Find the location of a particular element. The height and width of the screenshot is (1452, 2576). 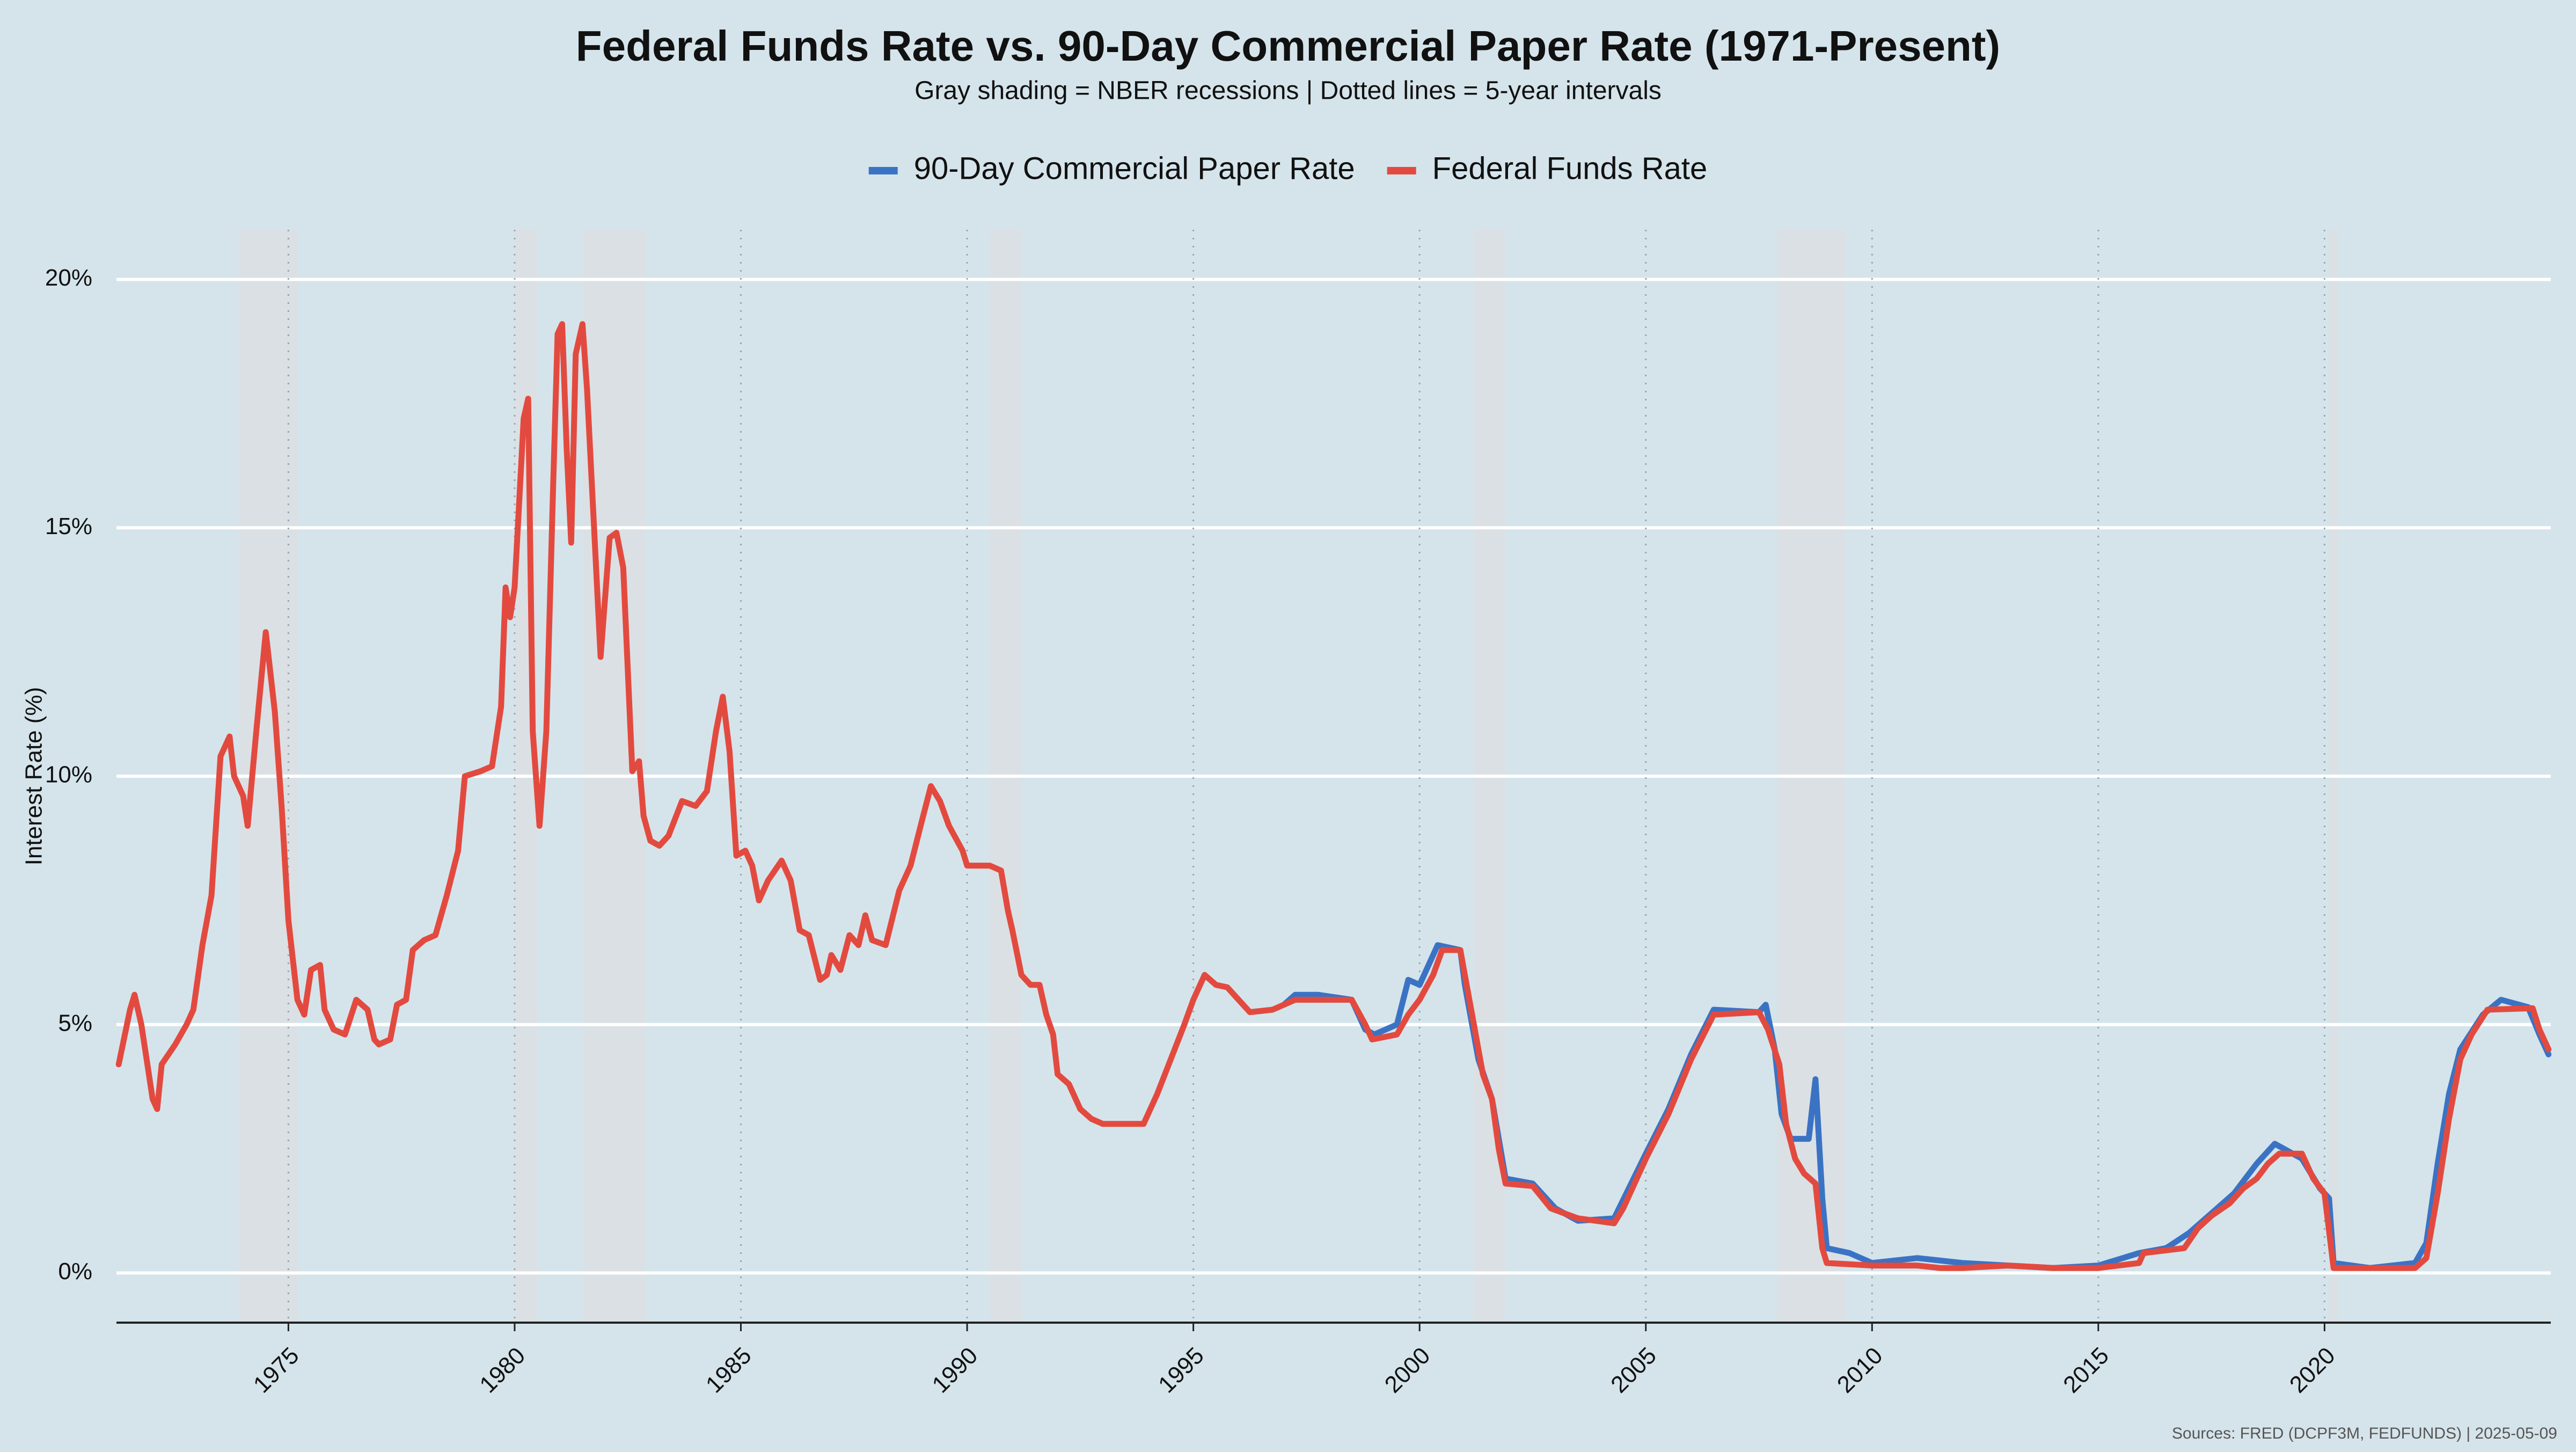

legend-label: Federal Funds Rate is located at coordinates (1570, 168).